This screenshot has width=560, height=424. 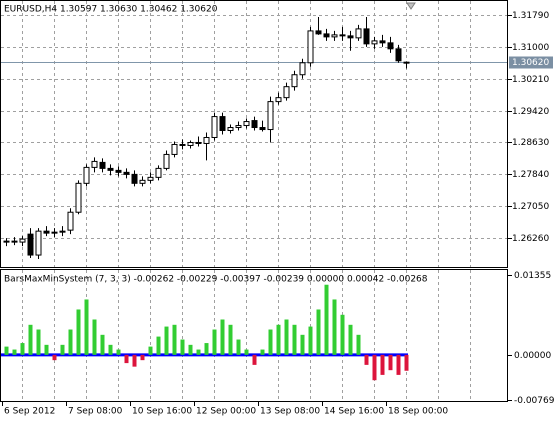 What do you see at coordinates (530, 175) in the screenshot?
I see `y-tick-label: 1.27840` at bounding box center [530, 175].